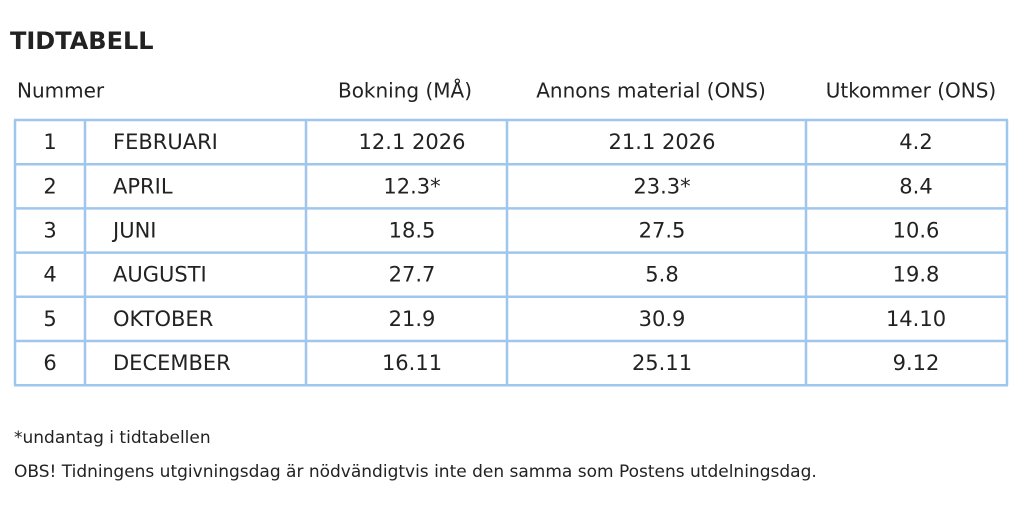  I want to click on column-header: Bokning (MÅ), so click(405, 91).